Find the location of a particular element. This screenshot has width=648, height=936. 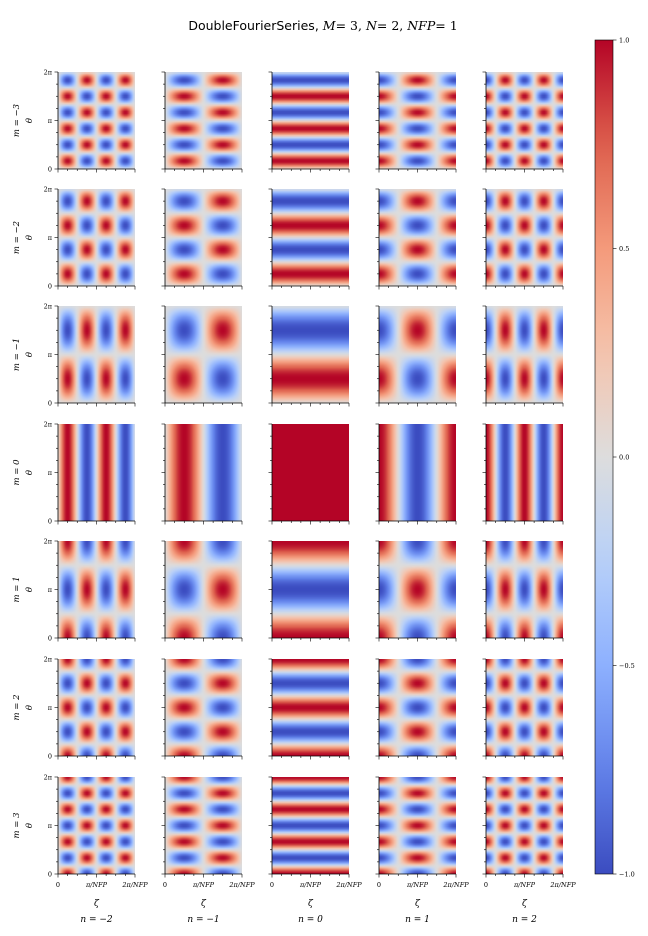

row-label-m-3: m = −3 is located at coordinates (17, 120).